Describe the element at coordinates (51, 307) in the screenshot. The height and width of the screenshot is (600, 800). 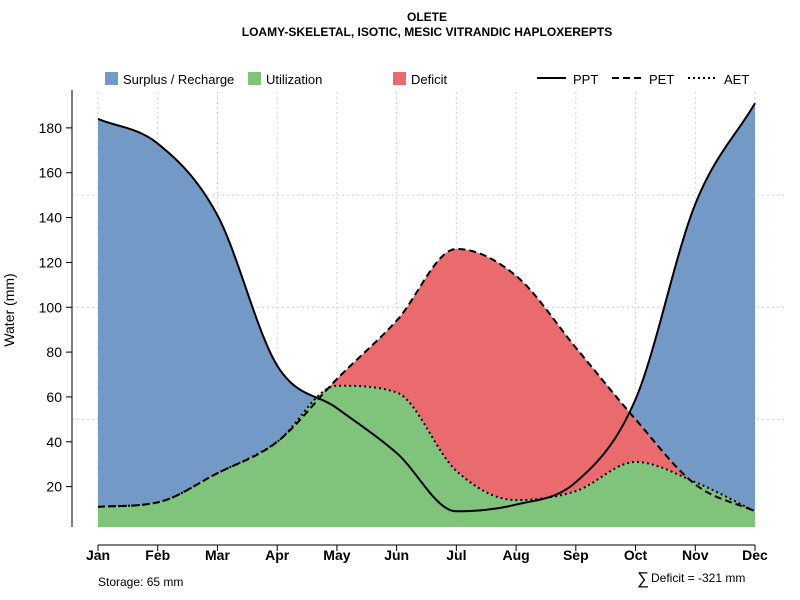
I see `y-tick-label: 100` at that location.